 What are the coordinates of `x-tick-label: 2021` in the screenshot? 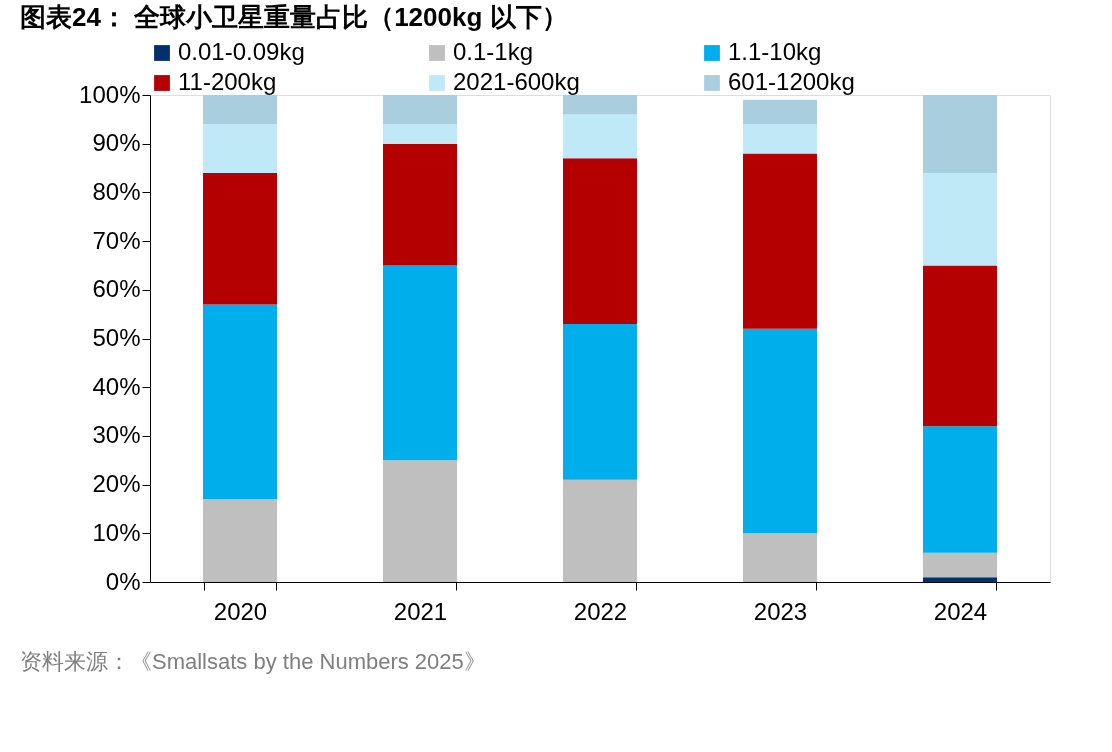 It's located at (420, 611).